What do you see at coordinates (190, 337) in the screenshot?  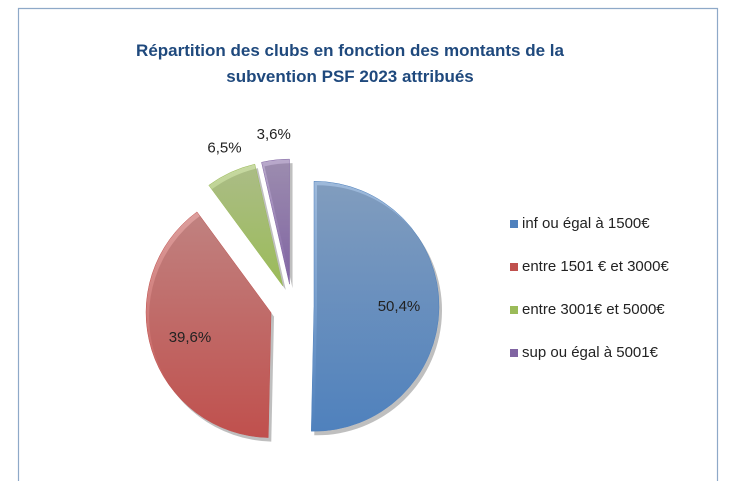 I see `data-label: 39,6%` at bounding box center [190, 337].